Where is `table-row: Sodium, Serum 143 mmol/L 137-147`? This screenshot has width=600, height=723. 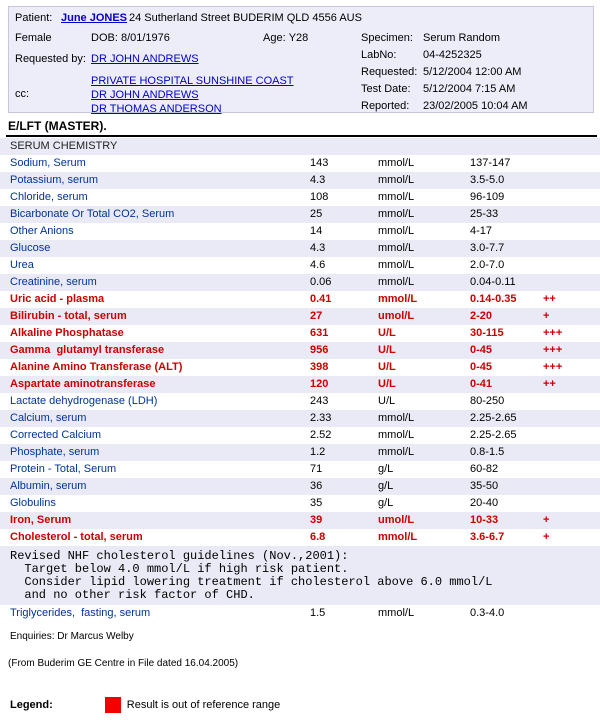
table-row: Sodium, Serum 143 mmol/L 137-147 is located at coordinates (300, 163).